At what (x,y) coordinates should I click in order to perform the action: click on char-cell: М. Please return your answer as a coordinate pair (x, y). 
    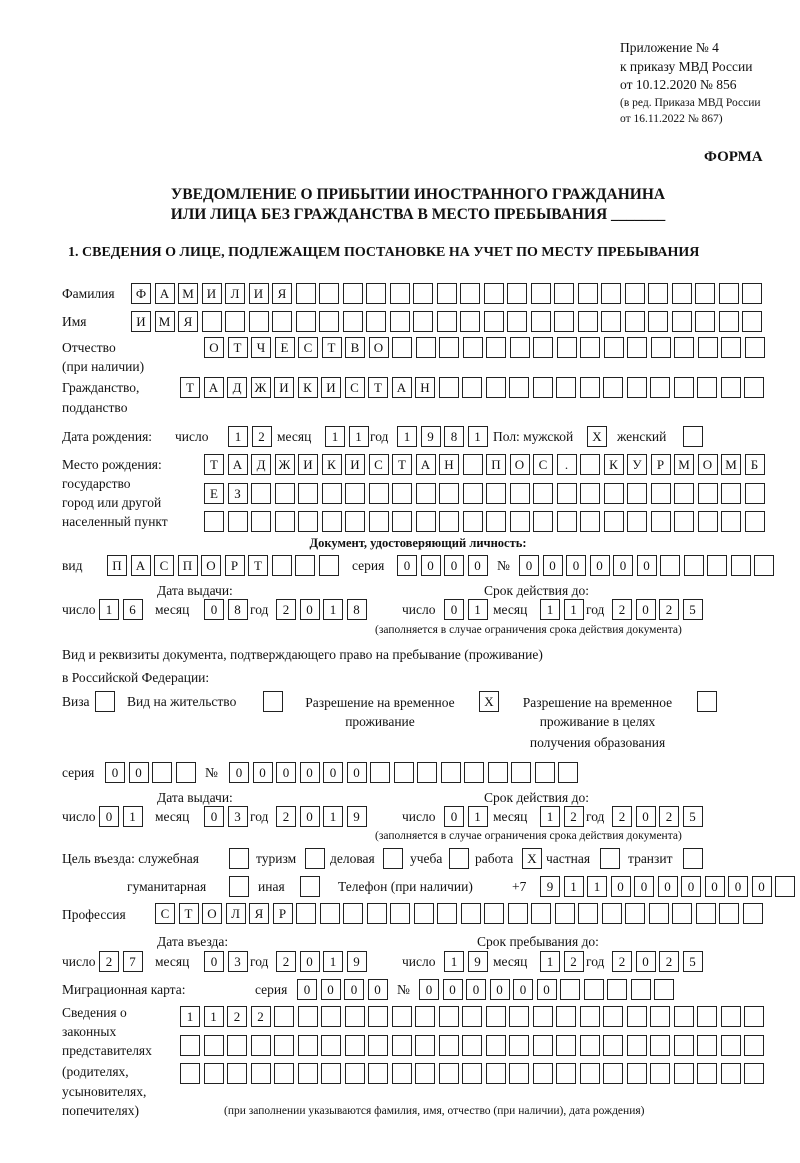
    Looking at the image, I should click on (684, 464).